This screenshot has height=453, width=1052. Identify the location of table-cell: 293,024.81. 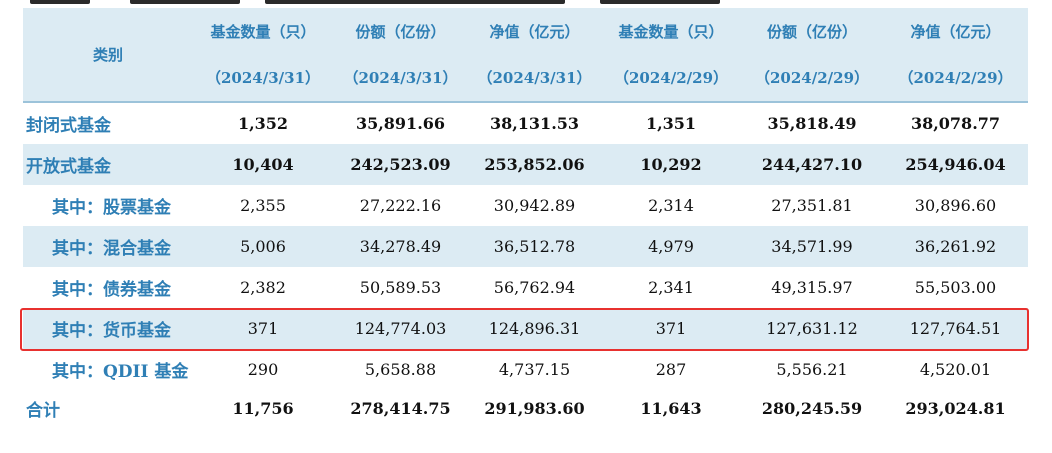
(955, 408).